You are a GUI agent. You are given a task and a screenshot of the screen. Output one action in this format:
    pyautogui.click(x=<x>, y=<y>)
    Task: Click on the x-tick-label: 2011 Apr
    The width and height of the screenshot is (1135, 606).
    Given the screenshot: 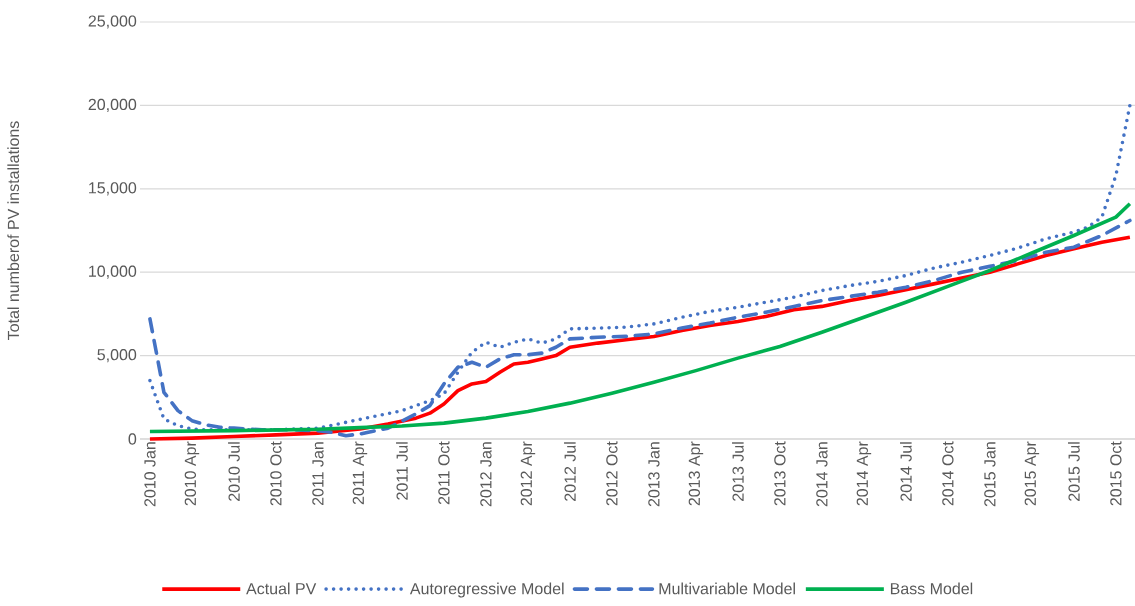 What is the action you would take?
    pyautogui.click(x=360, y=473)
    